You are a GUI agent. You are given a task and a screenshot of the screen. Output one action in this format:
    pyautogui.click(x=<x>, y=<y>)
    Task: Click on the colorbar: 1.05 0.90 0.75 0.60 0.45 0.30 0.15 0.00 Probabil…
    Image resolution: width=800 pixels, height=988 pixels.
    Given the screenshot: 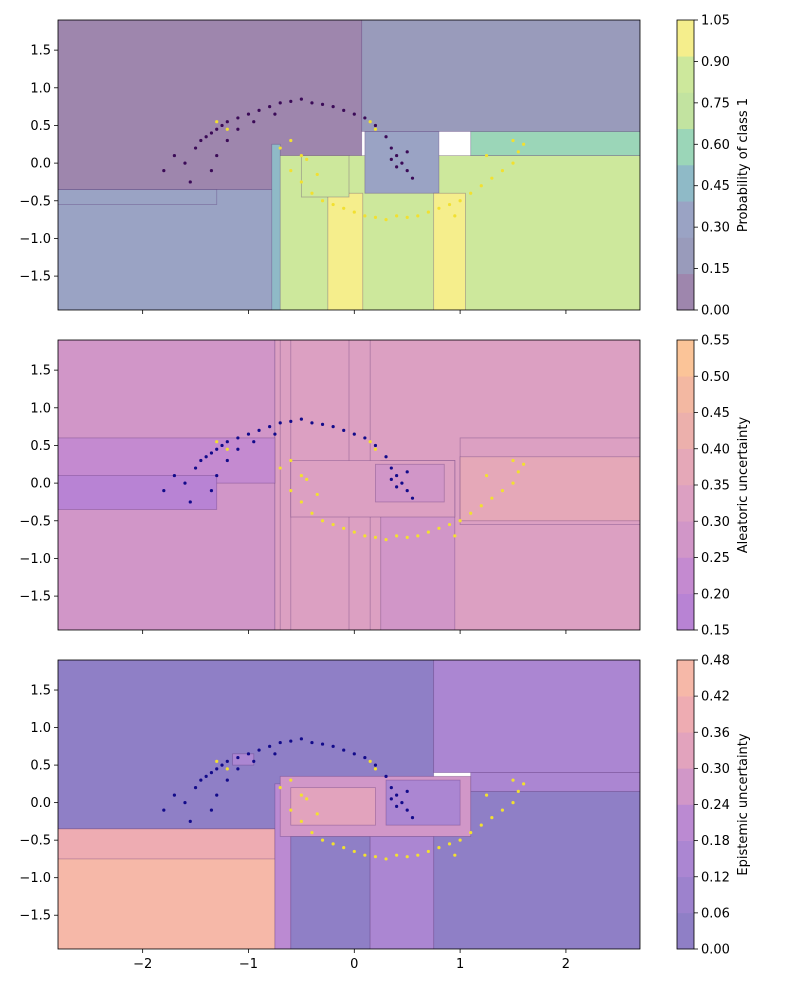 What is the action you would take?
    pyautogui.click(x=713, y=166)
    